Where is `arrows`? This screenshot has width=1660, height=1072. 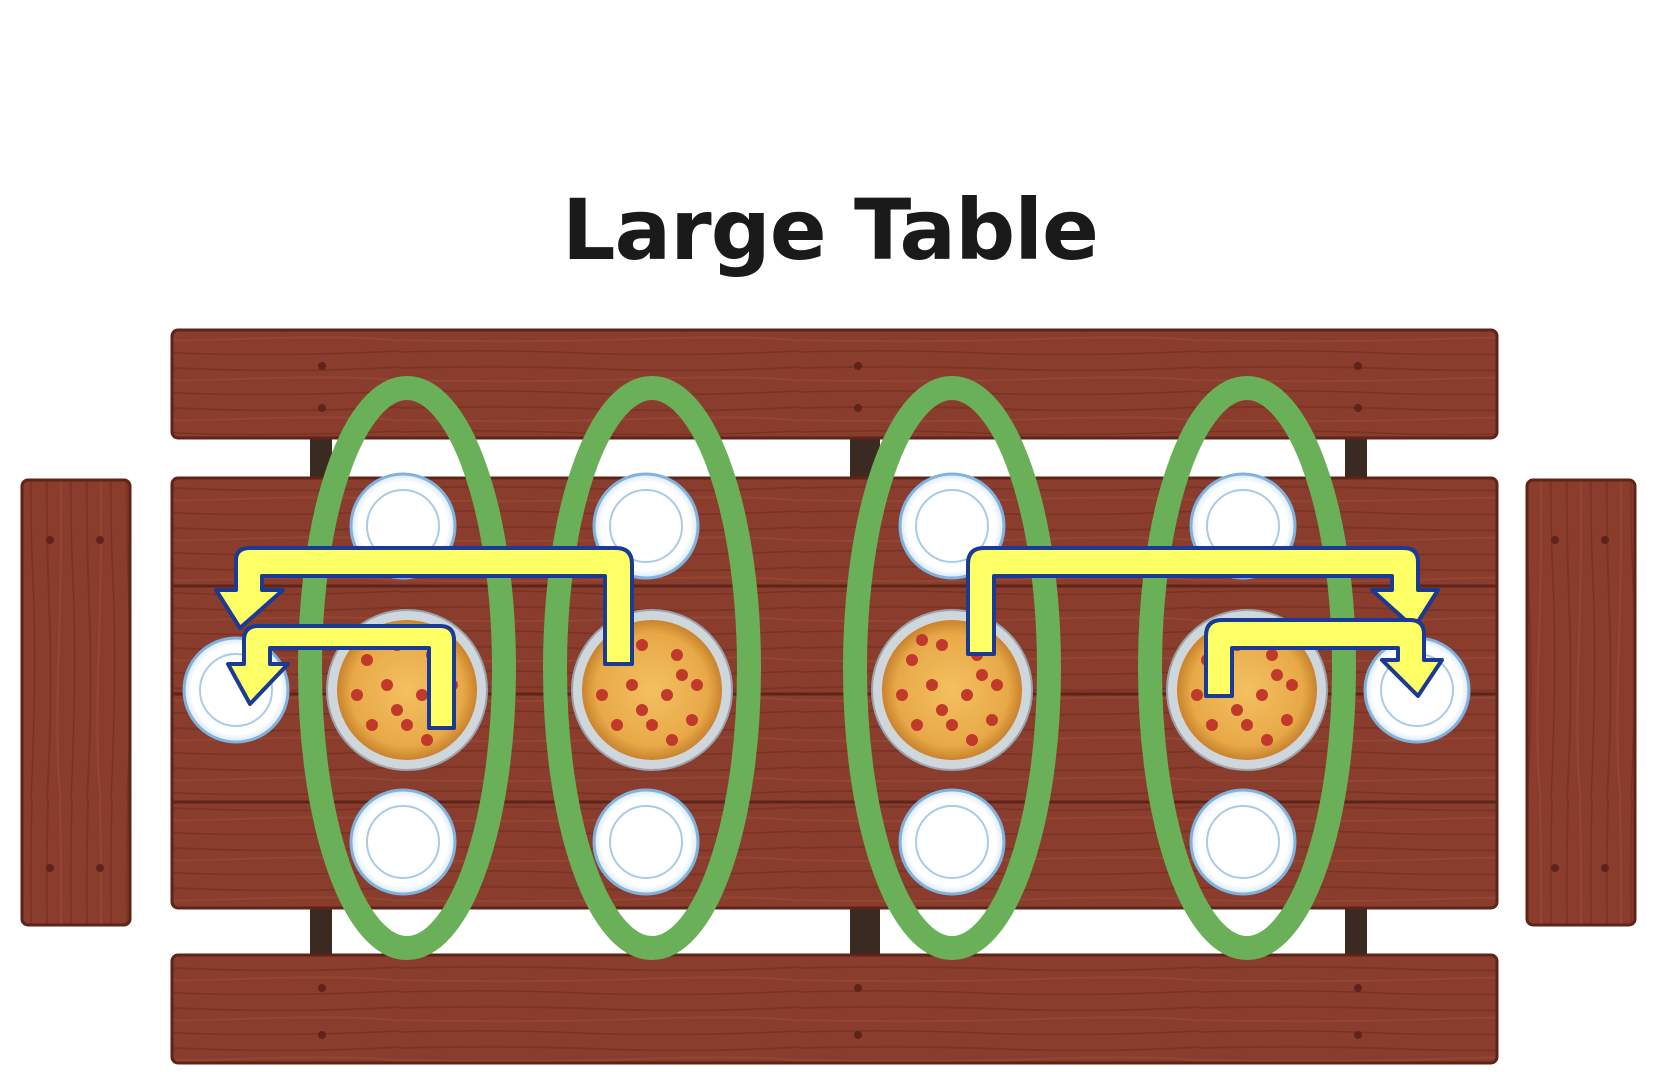
arrows is located at coordinates (829, 638).